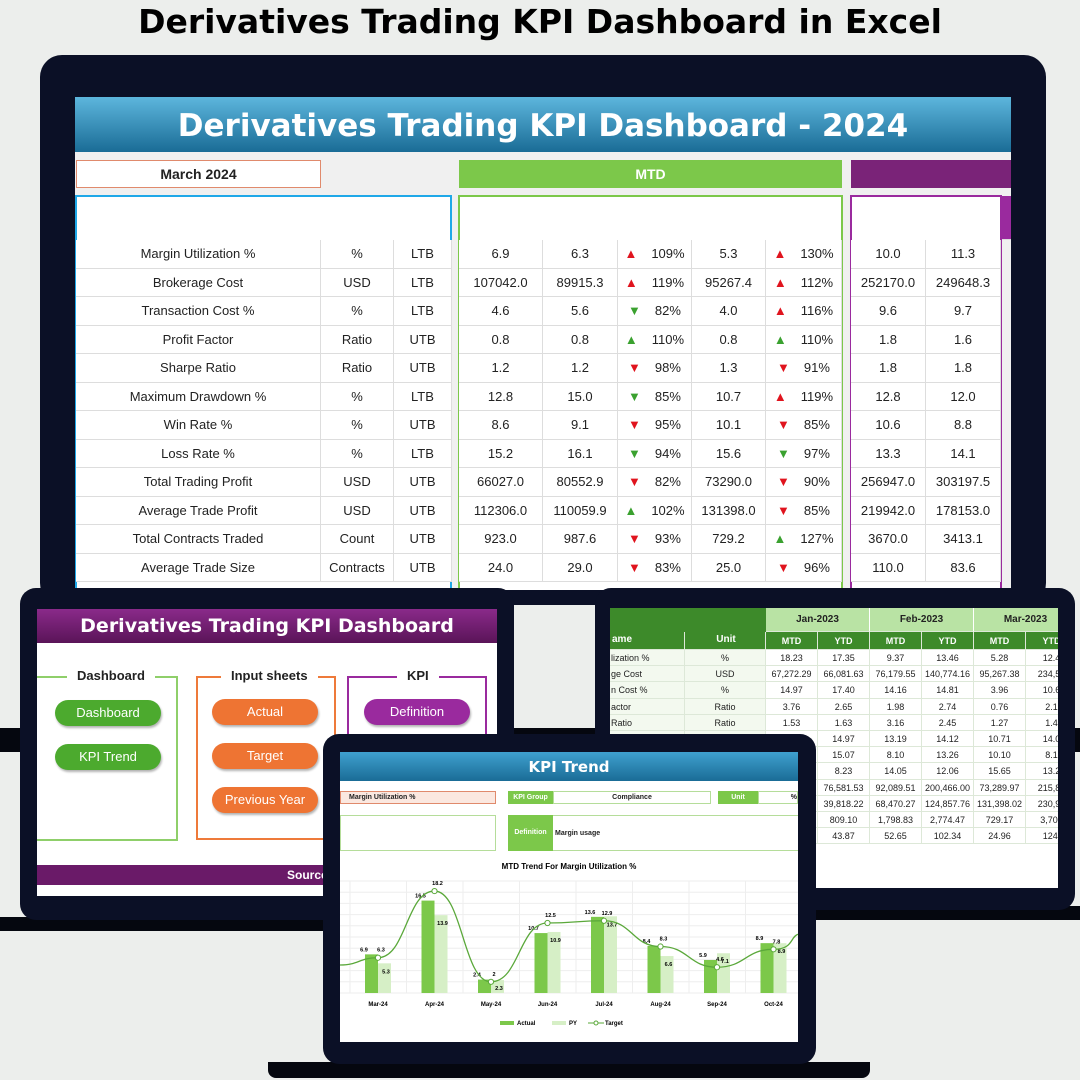 Image resolution: width=1080 pixels, height=1080 pixels. Describe the element at coordinates (418, 833) in the screenshot. I see `formula-box` at that location.